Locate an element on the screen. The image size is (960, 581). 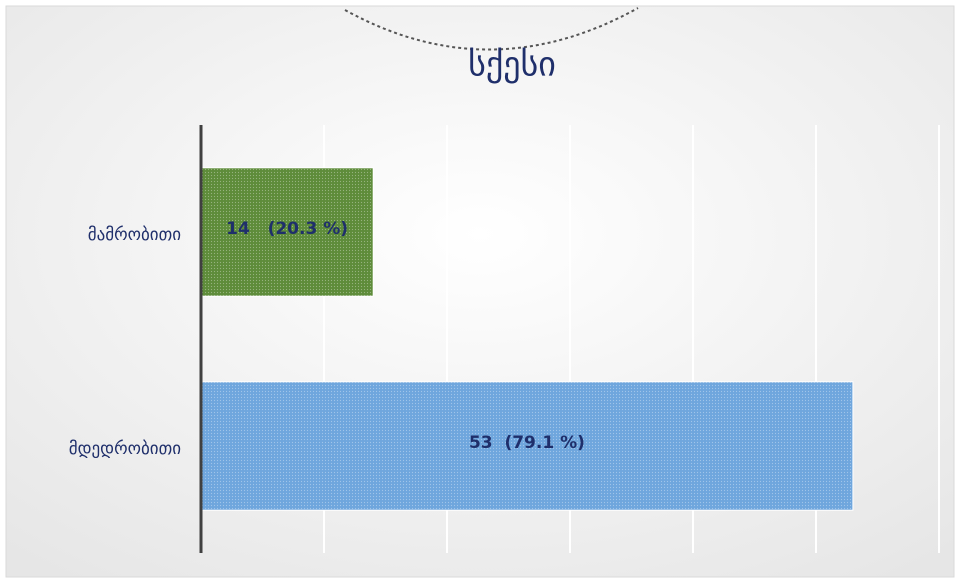
bar-texture is located at coordinates (287, 232).